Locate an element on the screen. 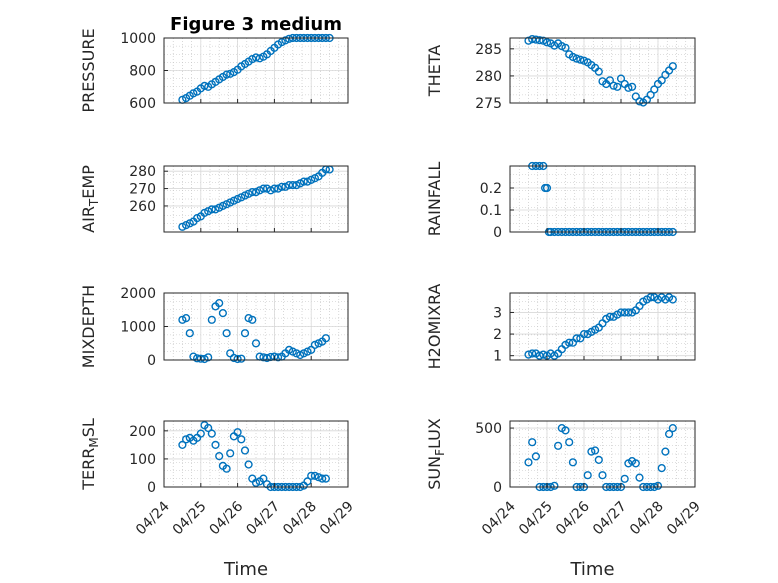 The height and width of the screenshot is (583, 778). x-tick-label: 04/26 is located at coordinates (573, 518).